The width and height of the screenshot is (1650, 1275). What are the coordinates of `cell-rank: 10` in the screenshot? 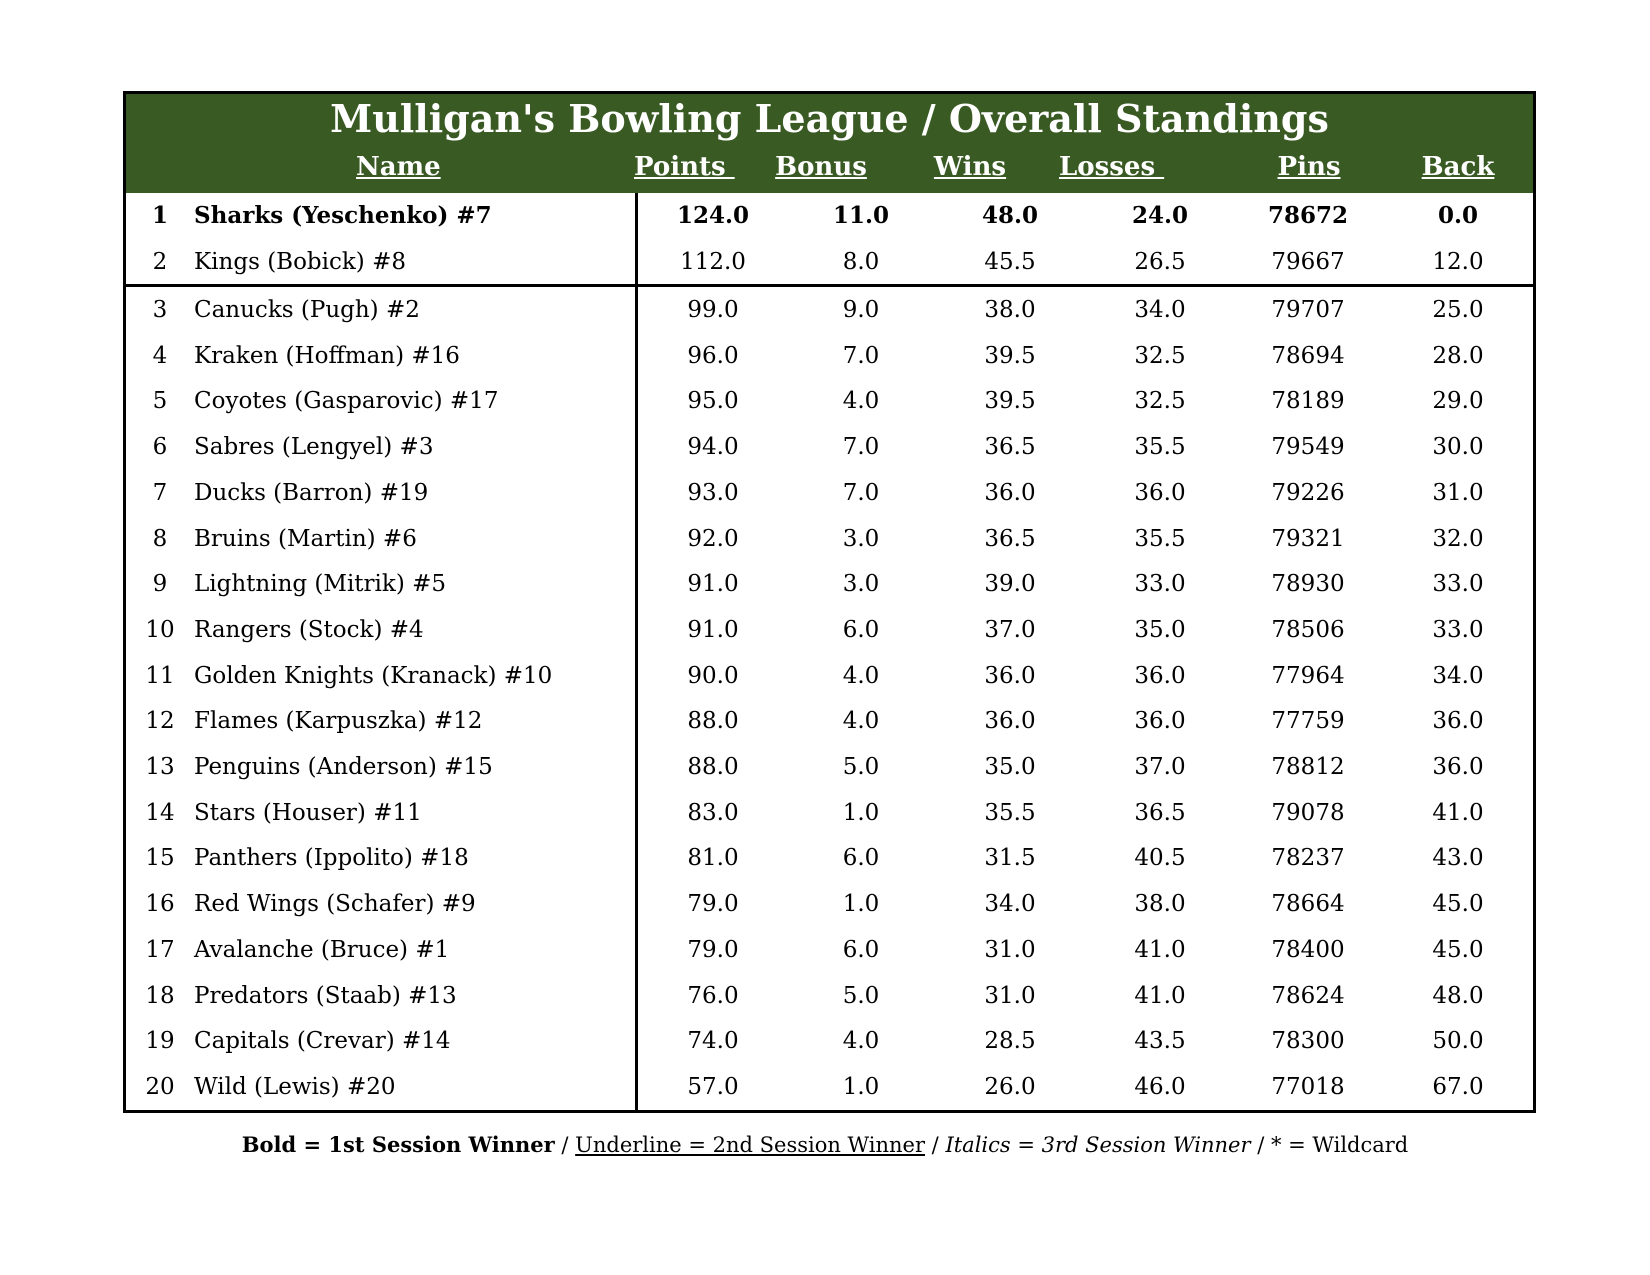 It's located at (160, 629).